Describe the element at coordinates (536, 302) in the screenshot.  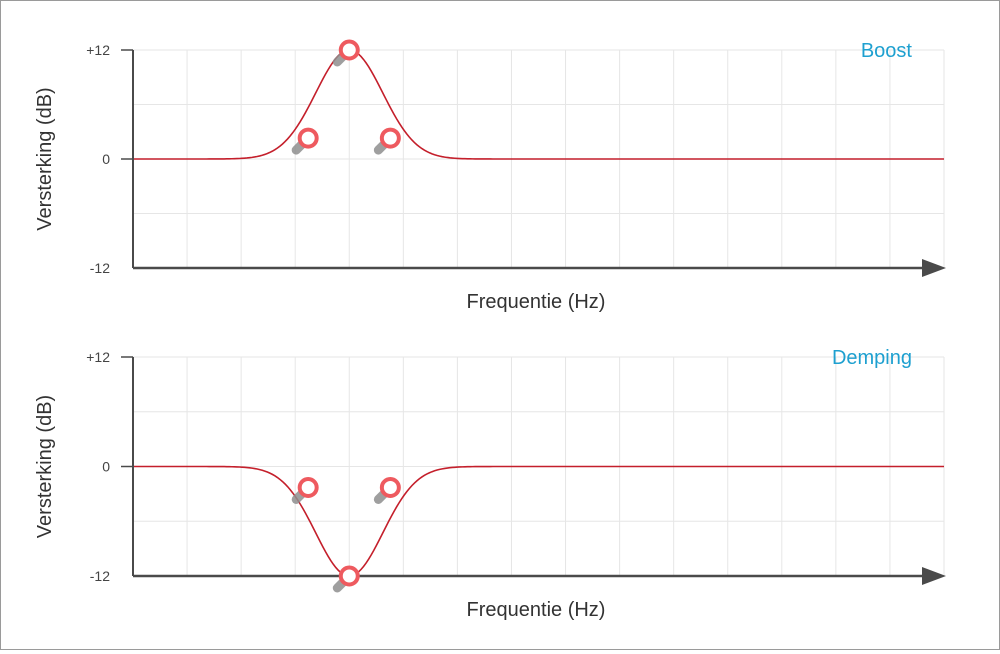
I see `boost-xlabel: Frequentie (Hz)` at that location.